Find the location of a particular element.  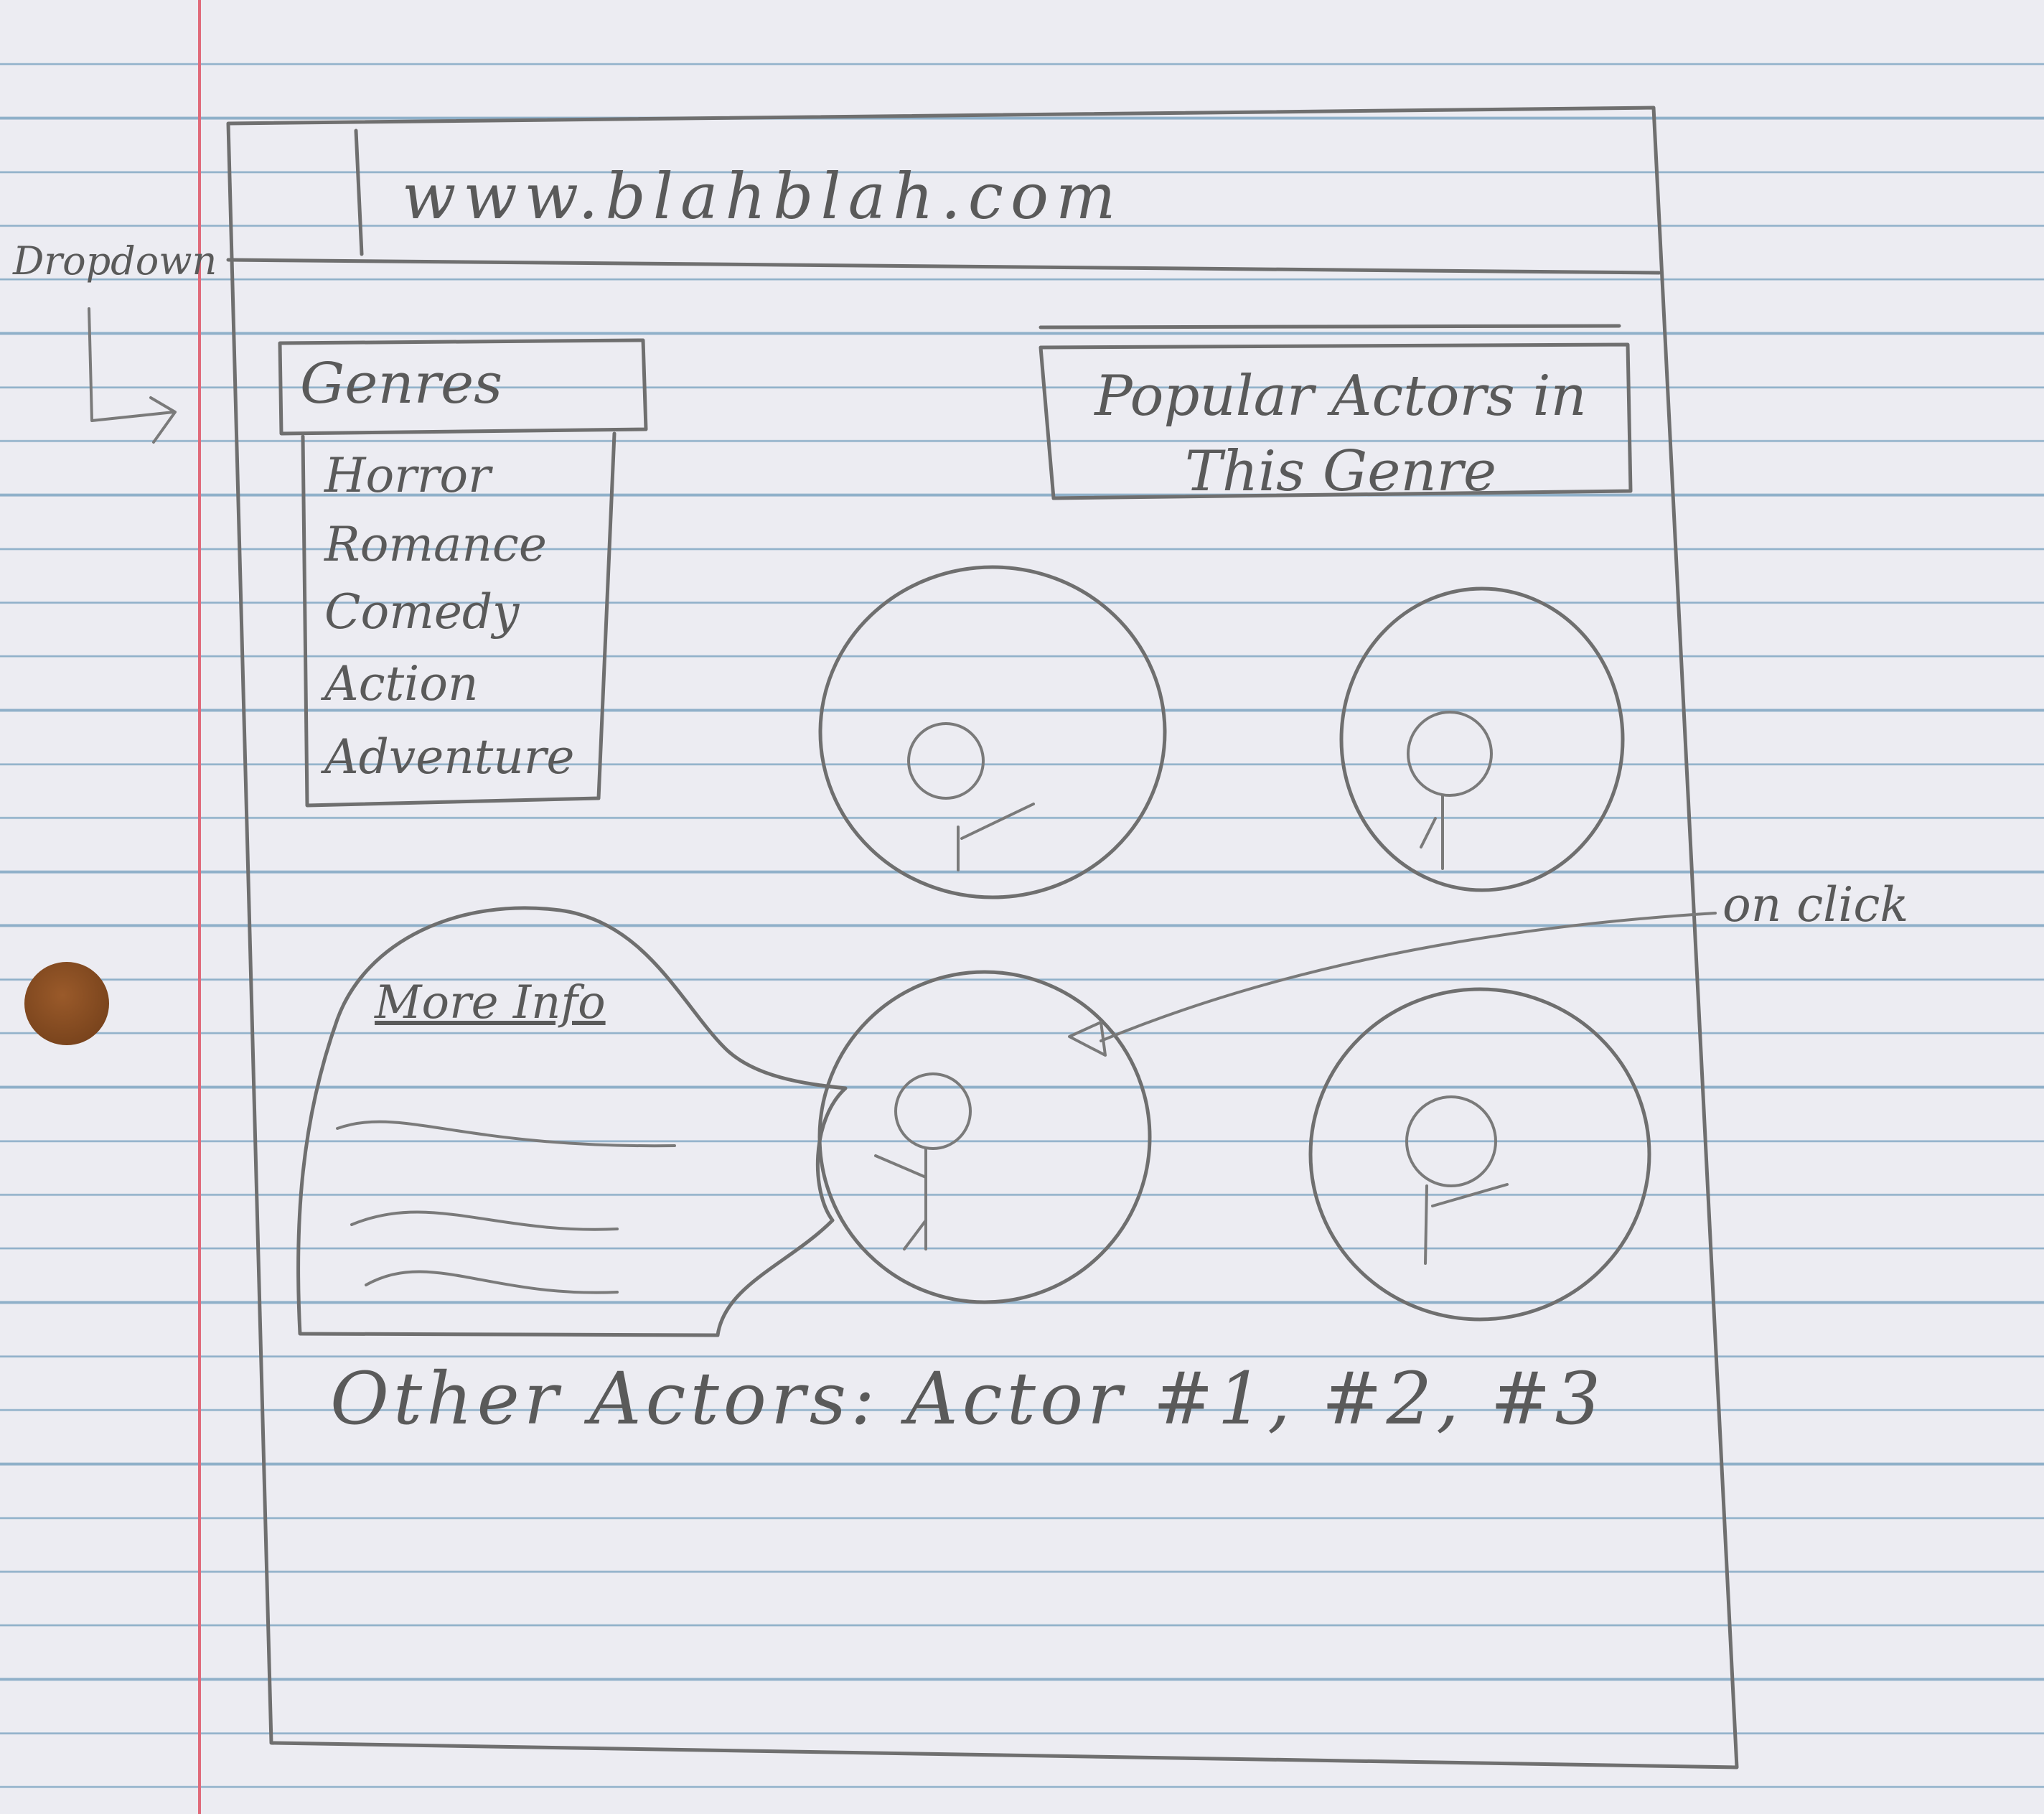

genres-header-box is located at coordinates (463, 387).